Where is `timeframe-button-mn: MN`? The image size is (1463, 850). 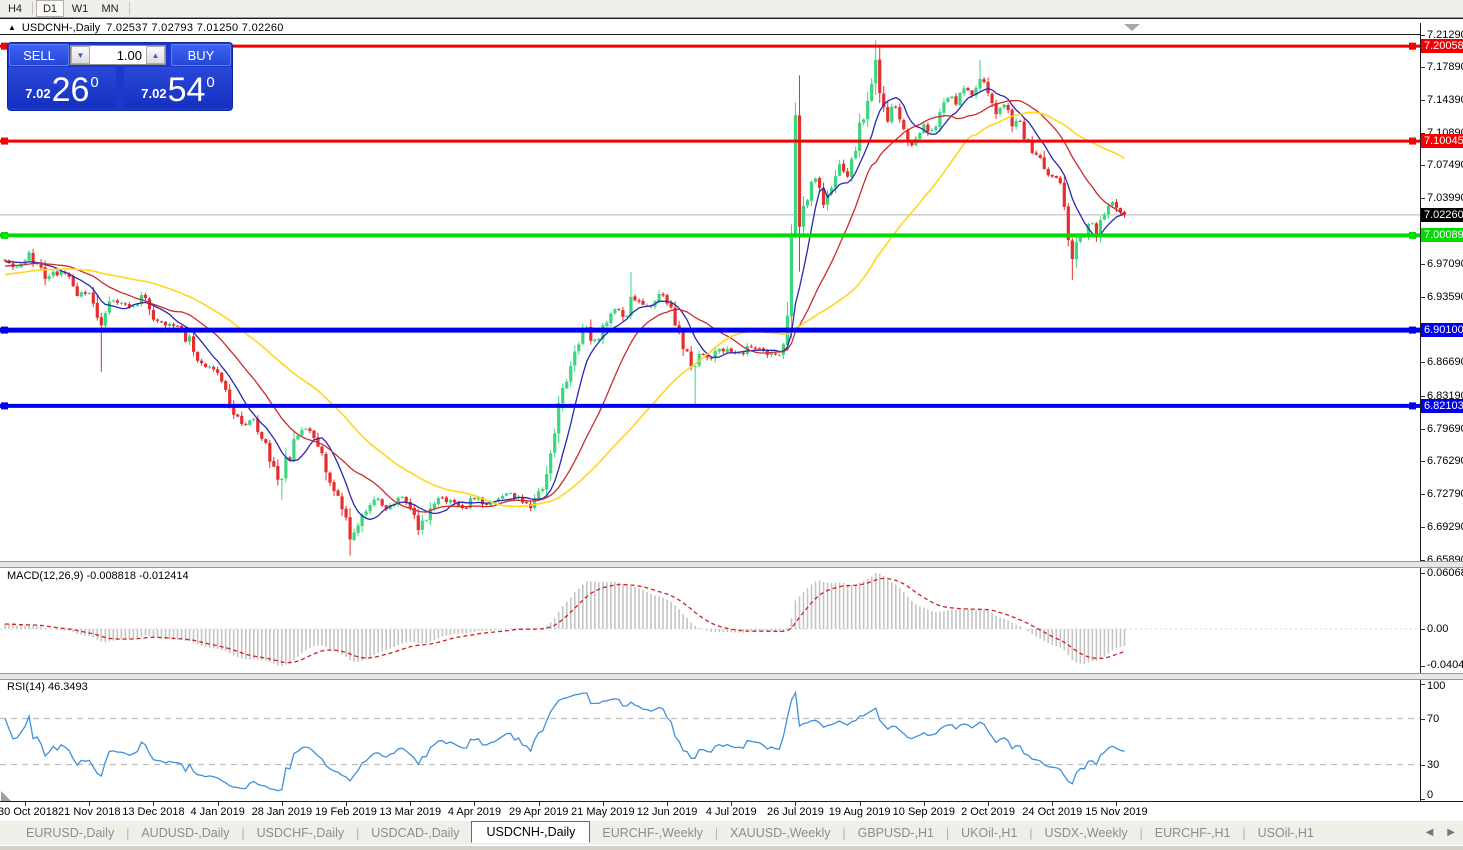 timeframe-button-mn: MN is located at coordinates (110, 8).